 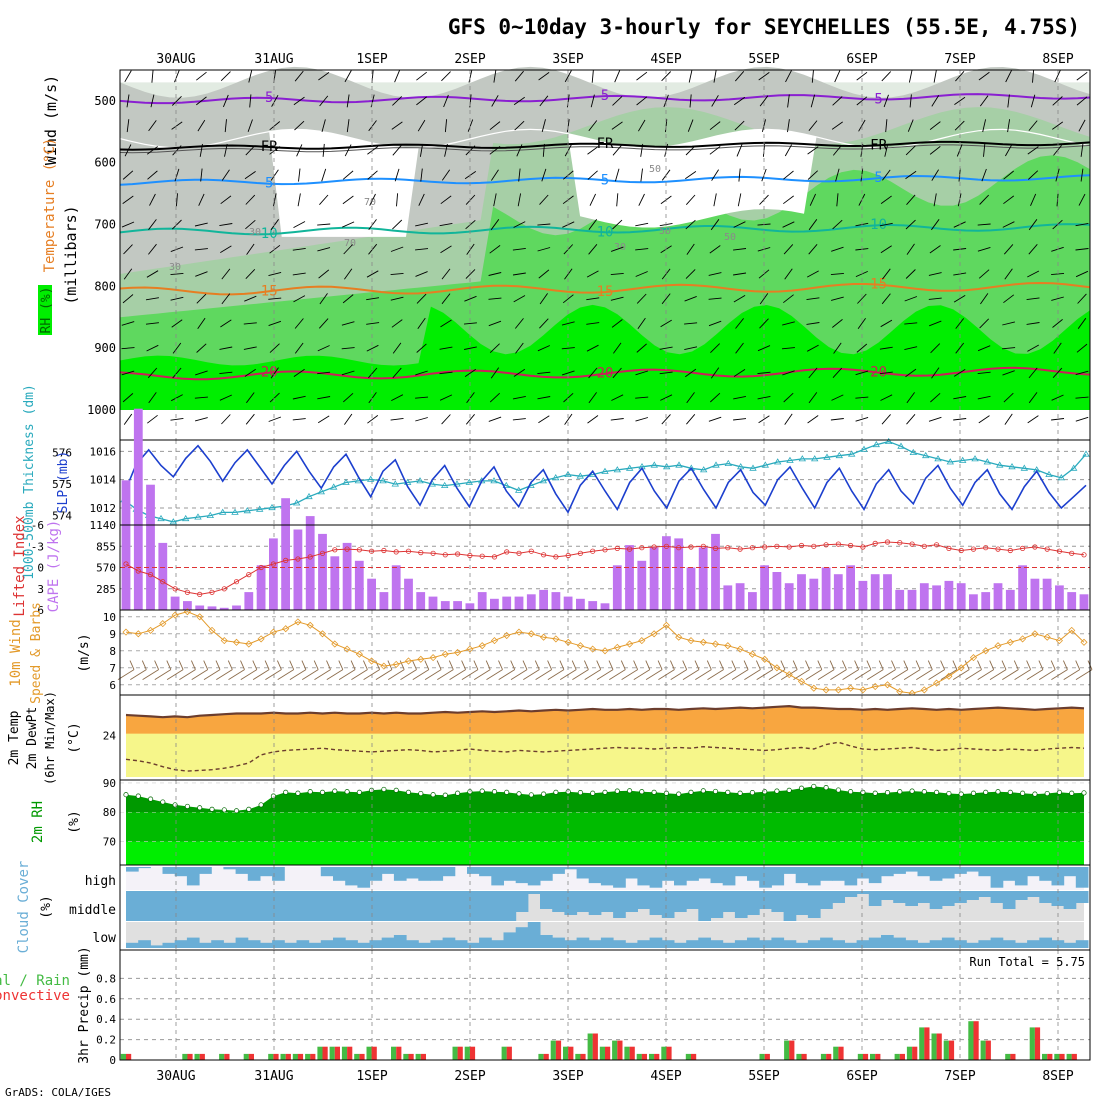 What do you see at coordinates (36, 653) in the screenshot?
I see `wind-label-2: Speed & Barbs` at bounding box center [36, 653].